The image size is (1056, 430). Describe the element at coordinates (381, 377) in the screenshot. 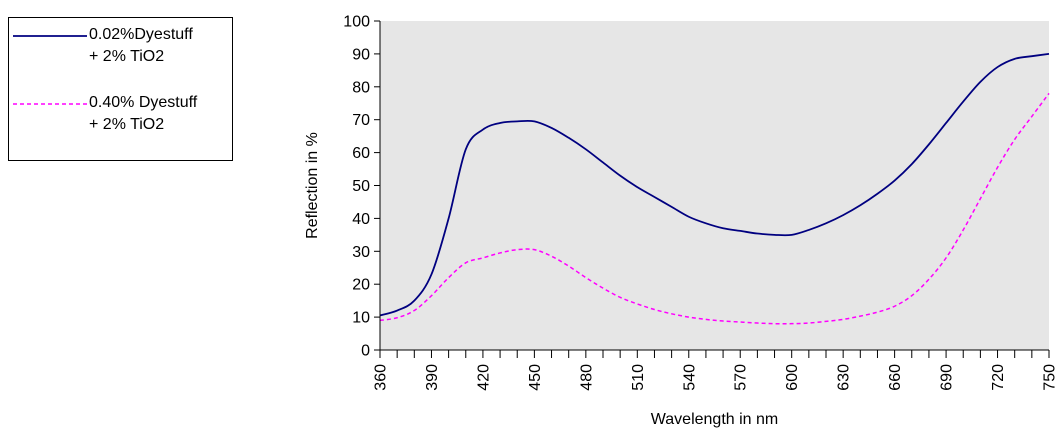

I see `x-tick-label: 360` at that location.